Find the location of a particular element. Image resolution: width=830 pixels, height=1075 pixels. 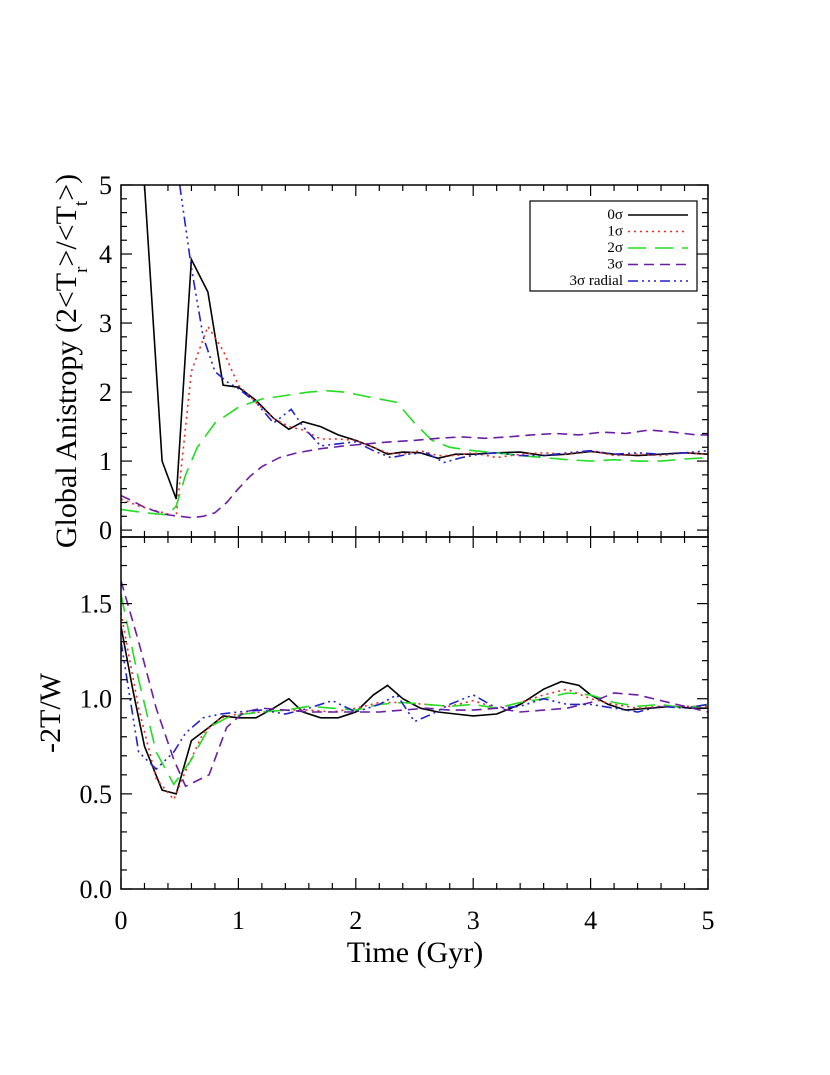

anisotropy-series-2sigma is located at coordinates (414, 452).